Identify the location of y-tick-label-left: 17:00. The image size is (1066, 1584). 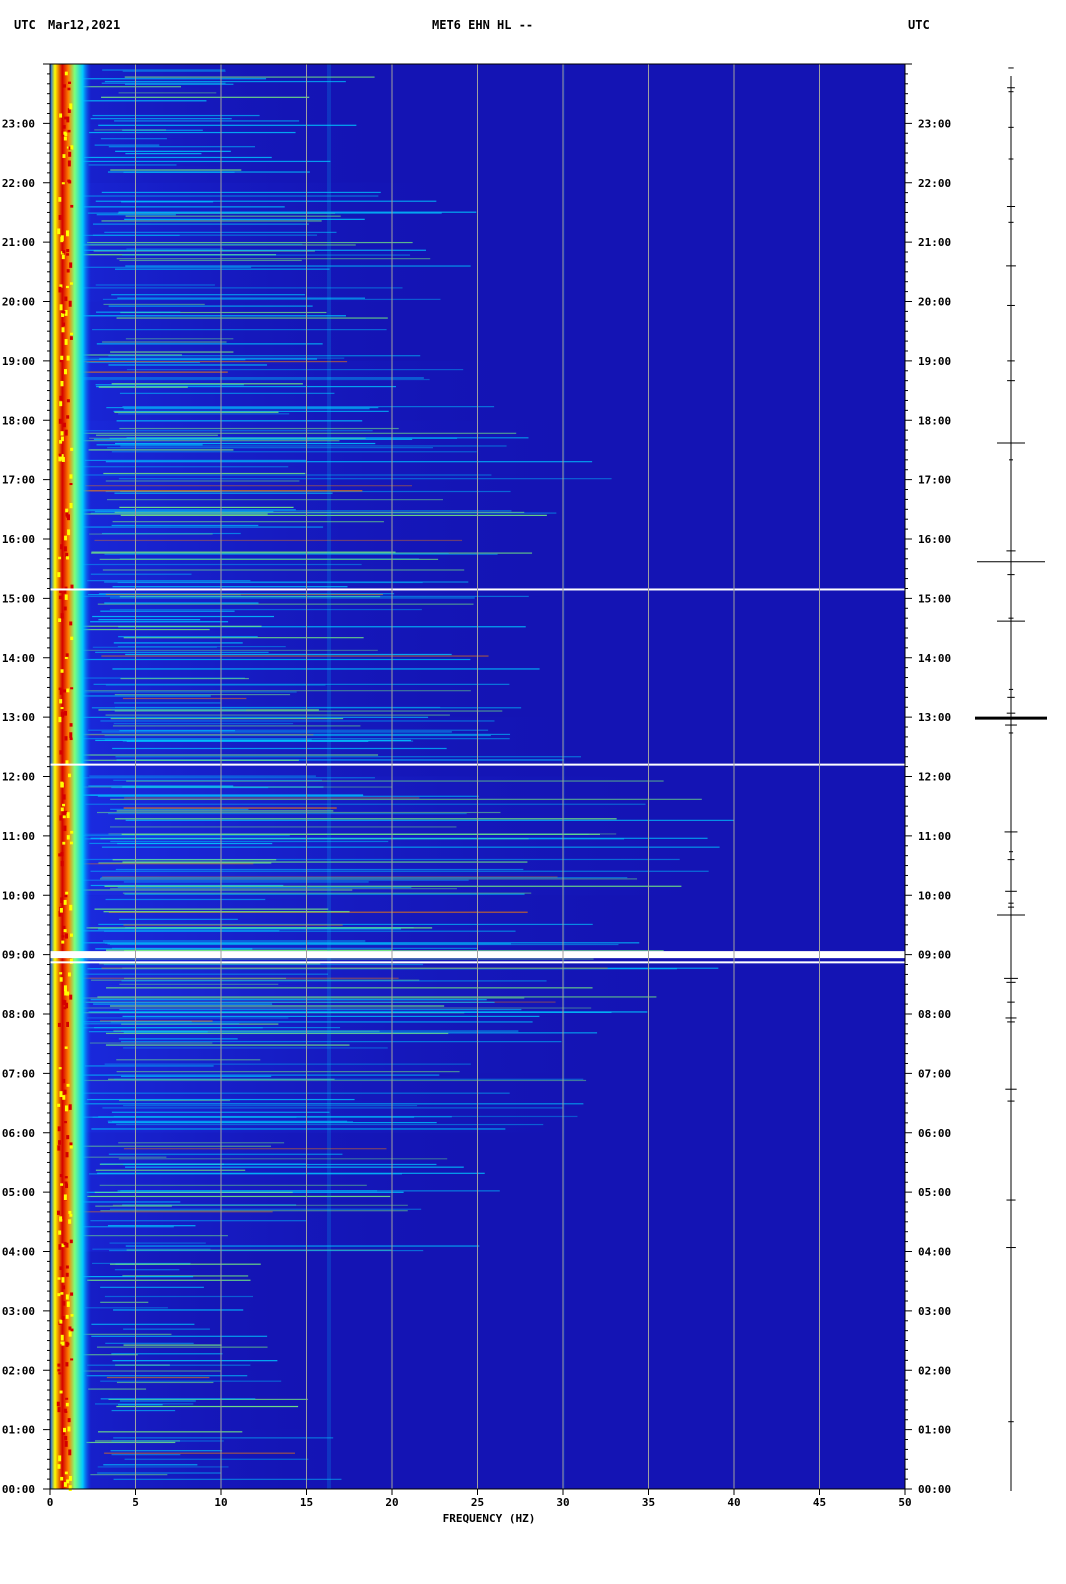
(18, 480).